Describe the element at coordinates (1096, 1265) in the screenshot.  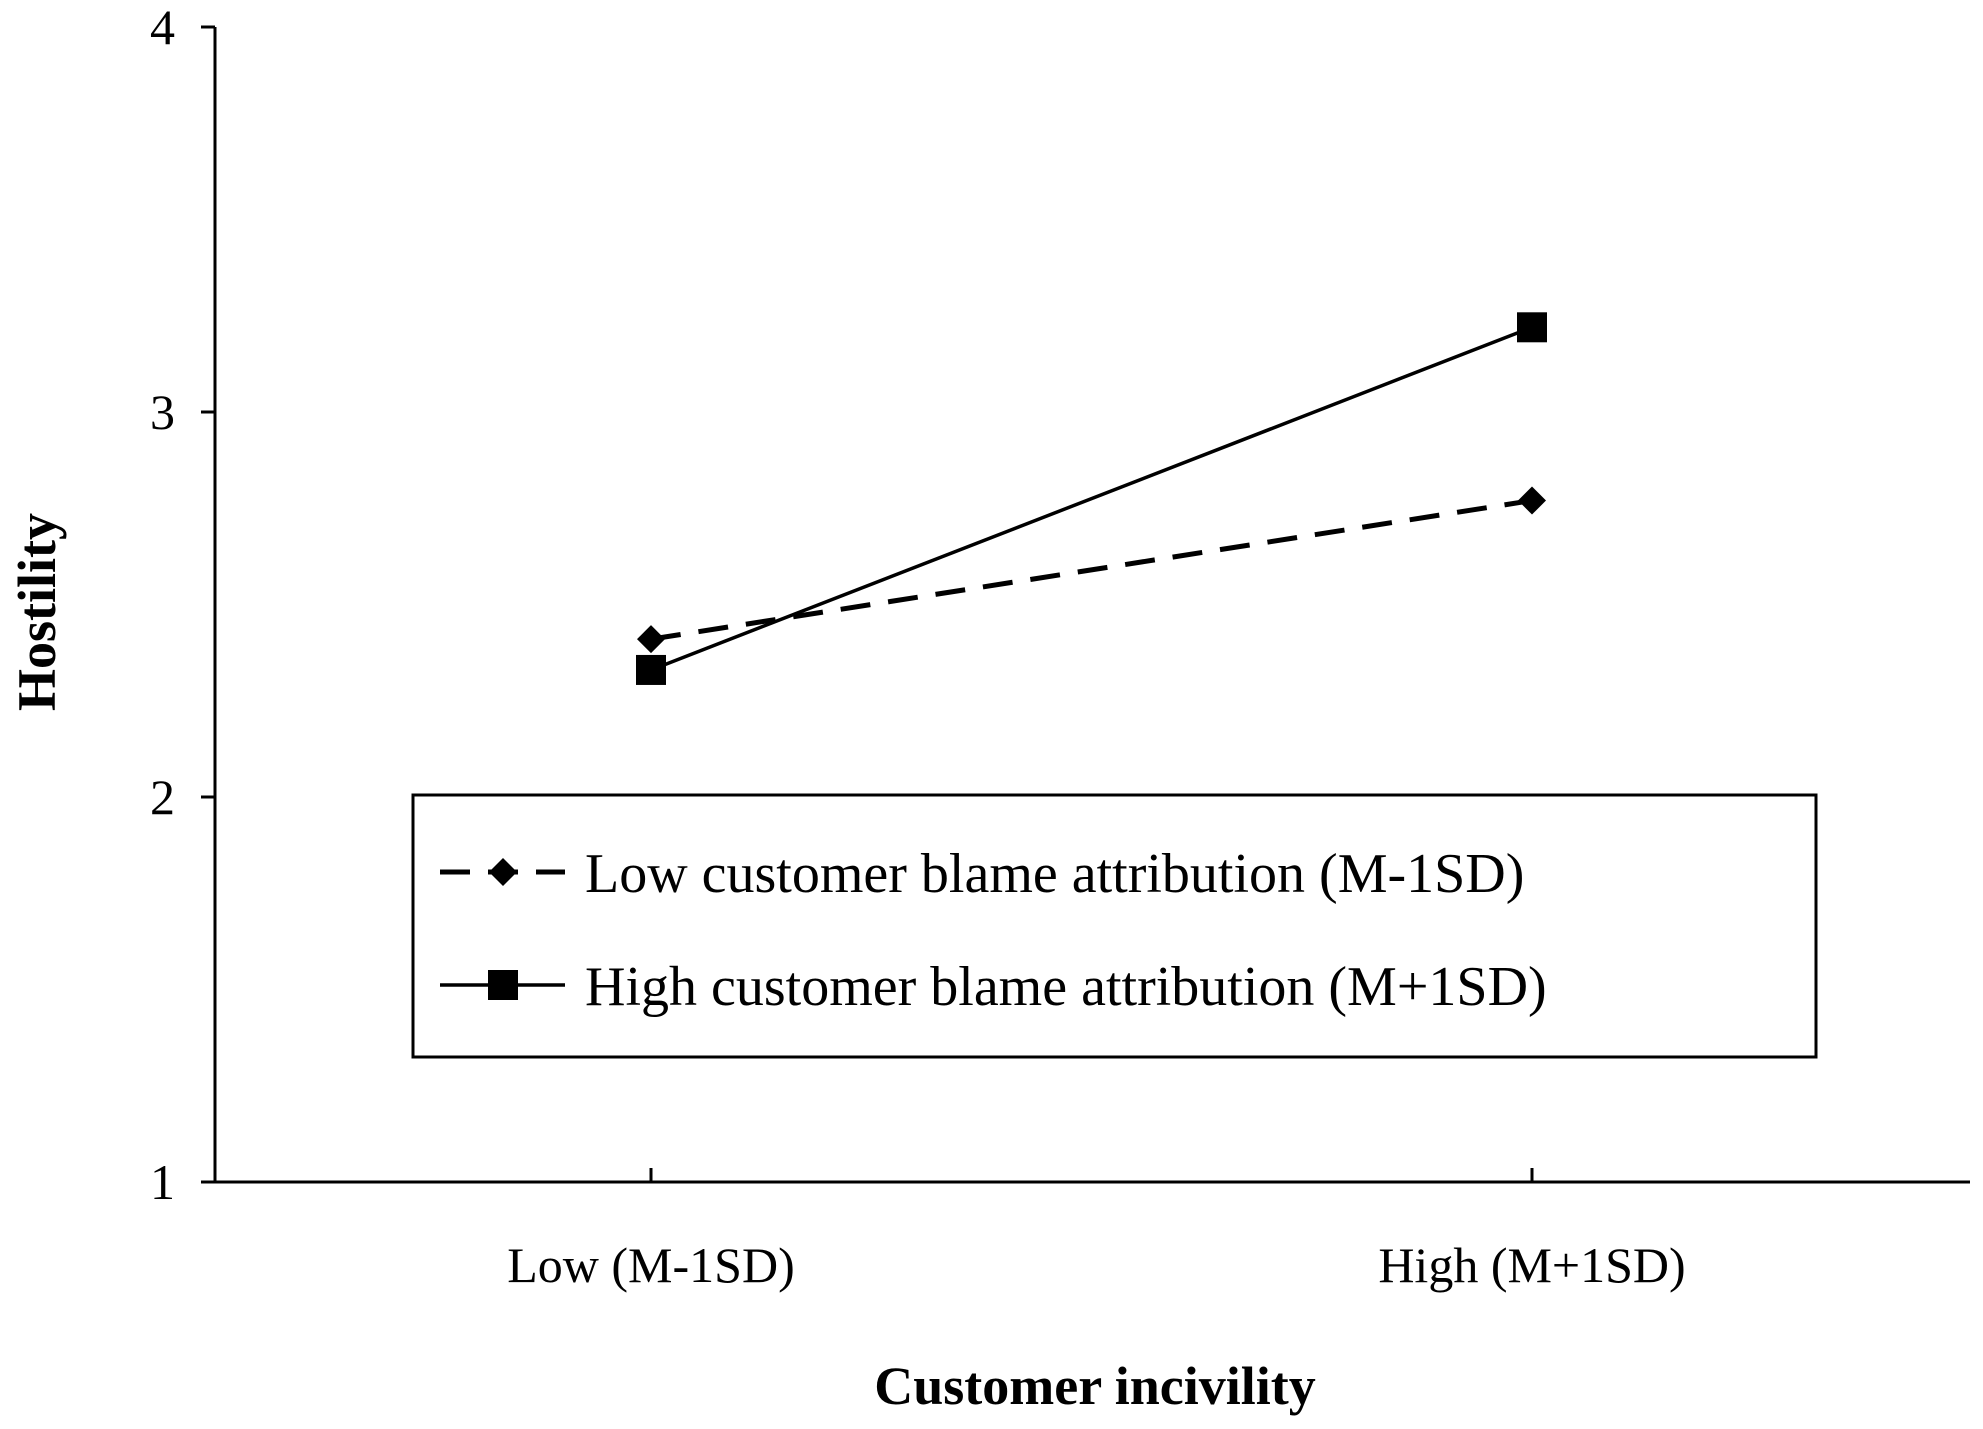
I see `x-tick-labels: Low (M-1SD) High (M+1SD)` at that location.